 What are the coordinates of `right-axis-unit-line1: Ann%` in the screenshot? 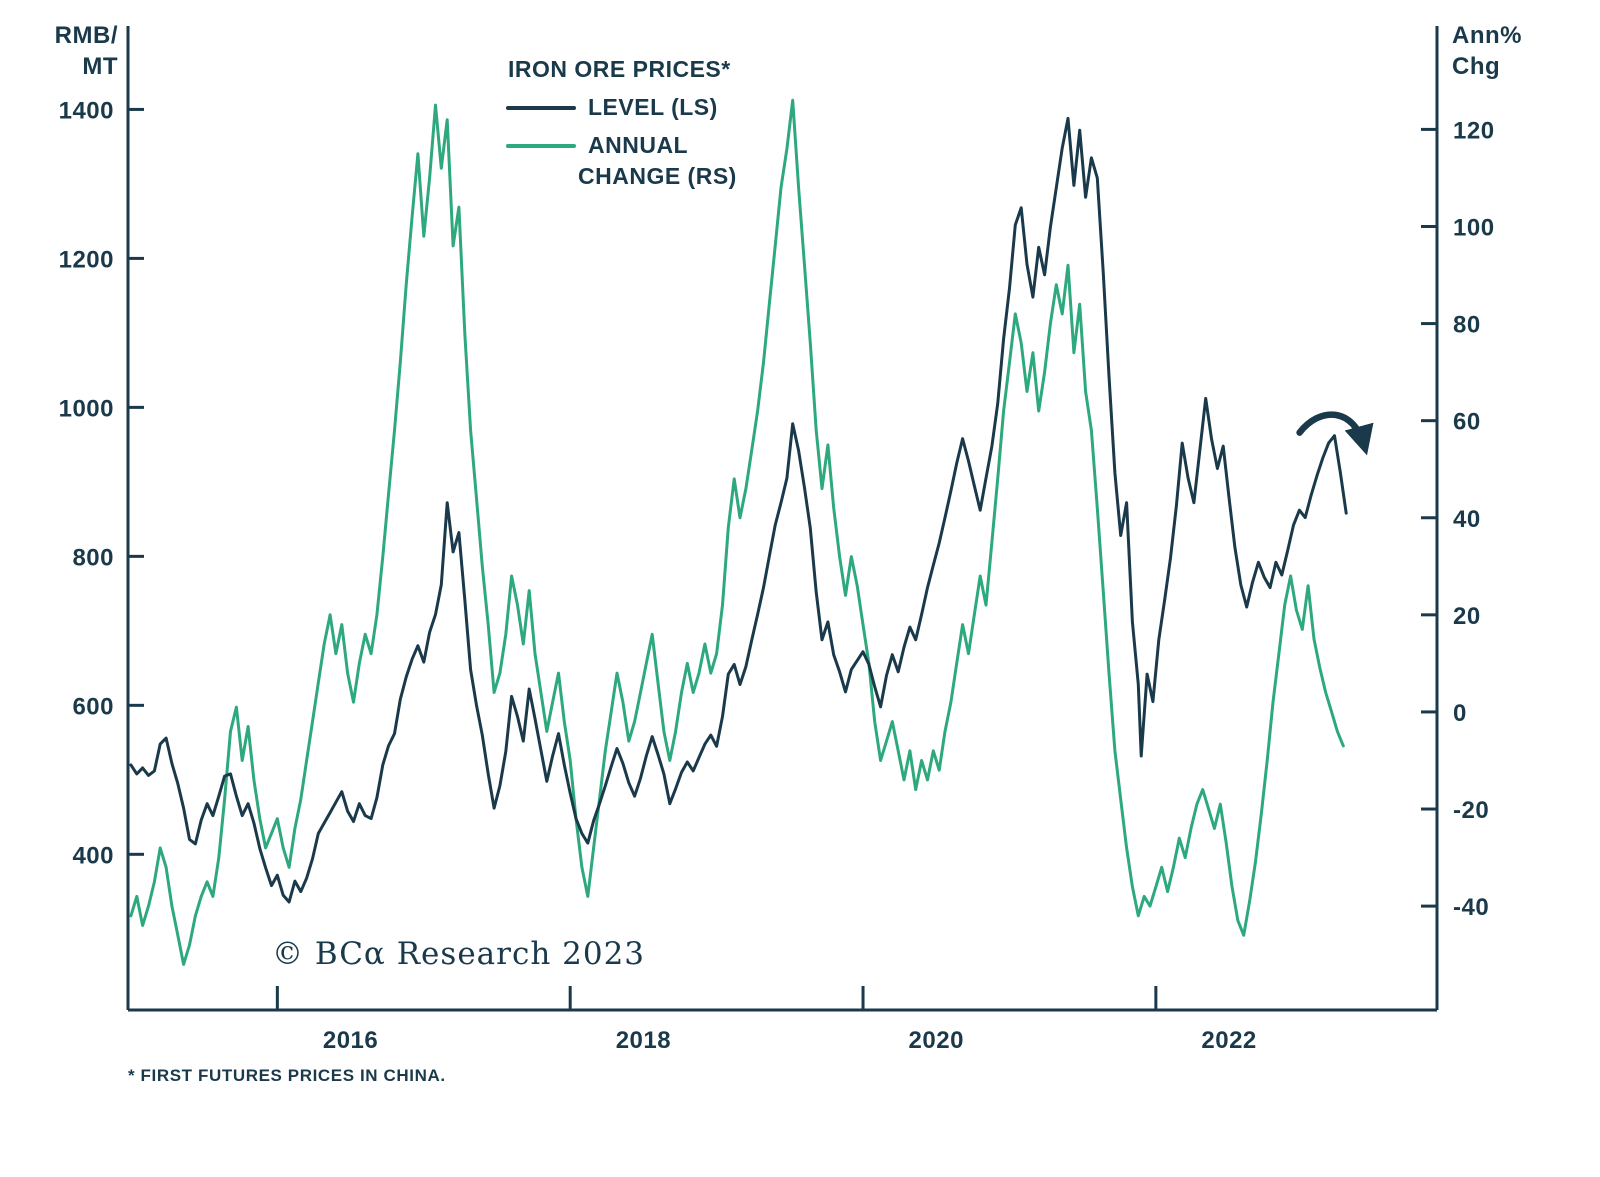 It's located at (1487, 35).